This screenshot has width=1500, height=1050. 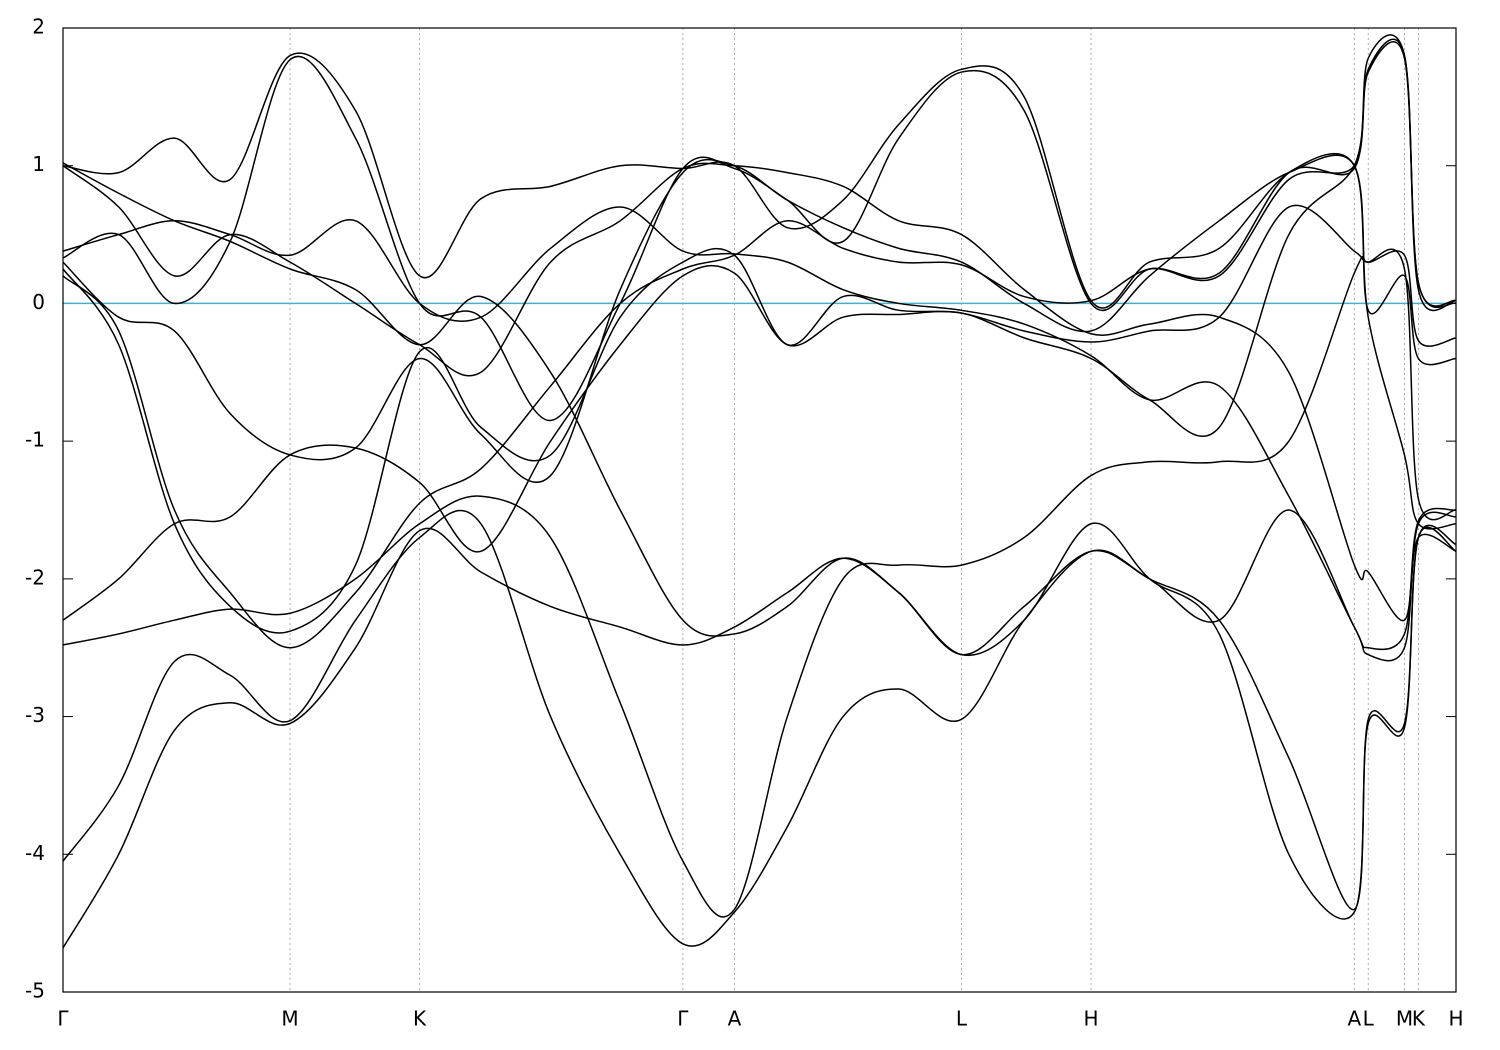 I want to click on y-tick-label: -2, so click(x=35, y=577).